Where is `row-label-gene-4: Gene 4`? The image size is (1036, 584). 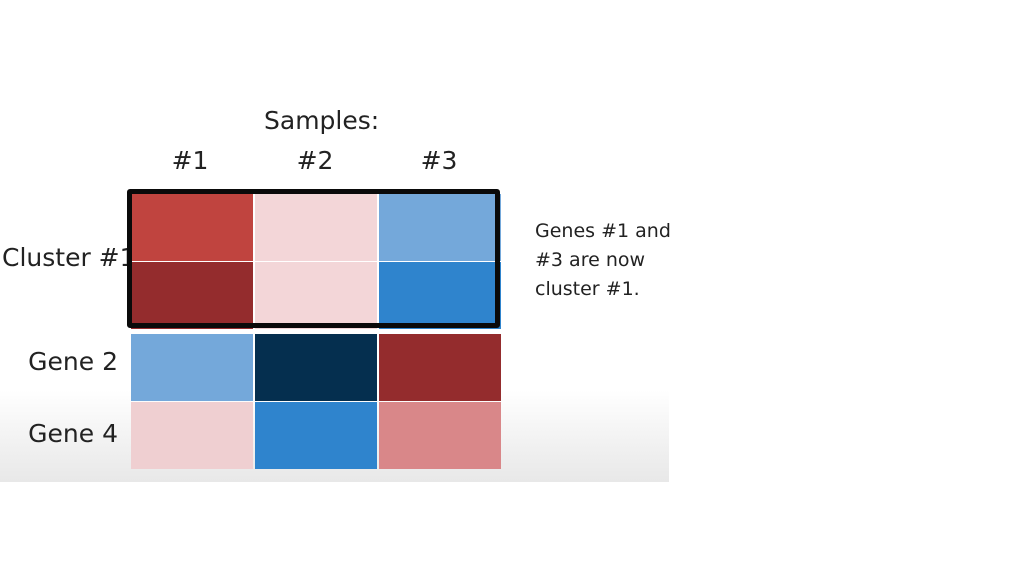 row-label-gene-4: Gene 4 is located at coordinates (73, 433).